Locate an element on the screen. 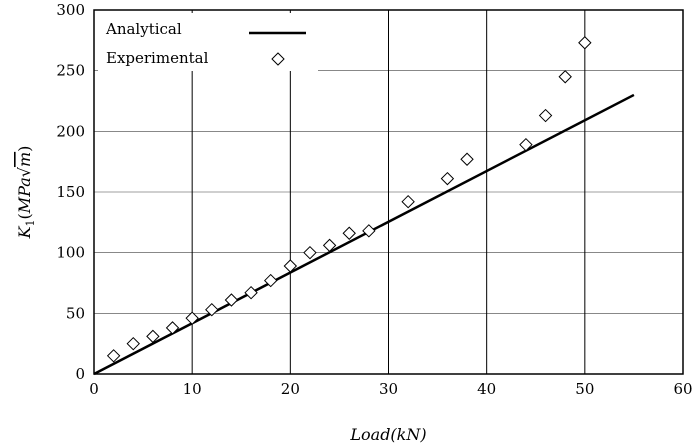 The width and height of the screenshot is (694, 447). y-tick-label: 150 is located at coordinates (70, 192).